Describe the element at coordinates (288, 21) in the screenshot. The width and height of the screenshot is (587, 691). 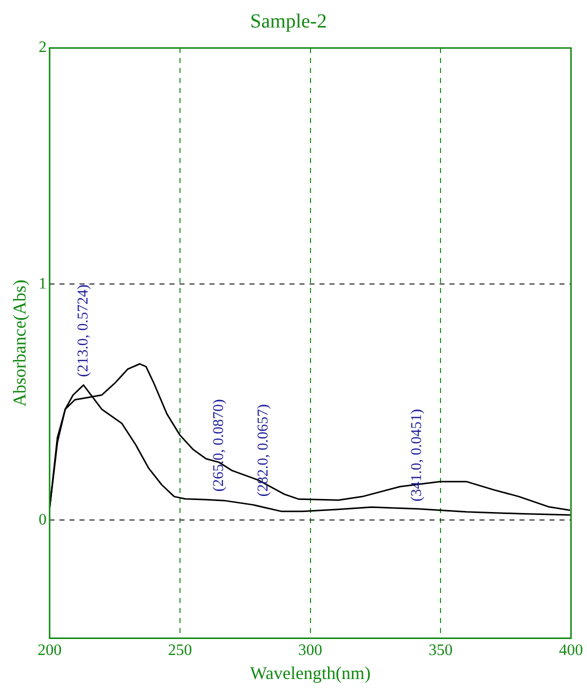
I see `chart-title: Sample-2` at that location.